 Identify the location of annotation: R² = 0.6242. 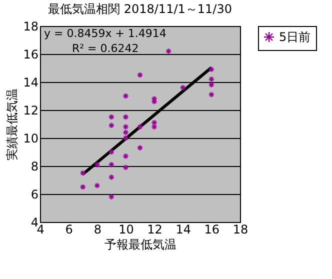
(105, 48).